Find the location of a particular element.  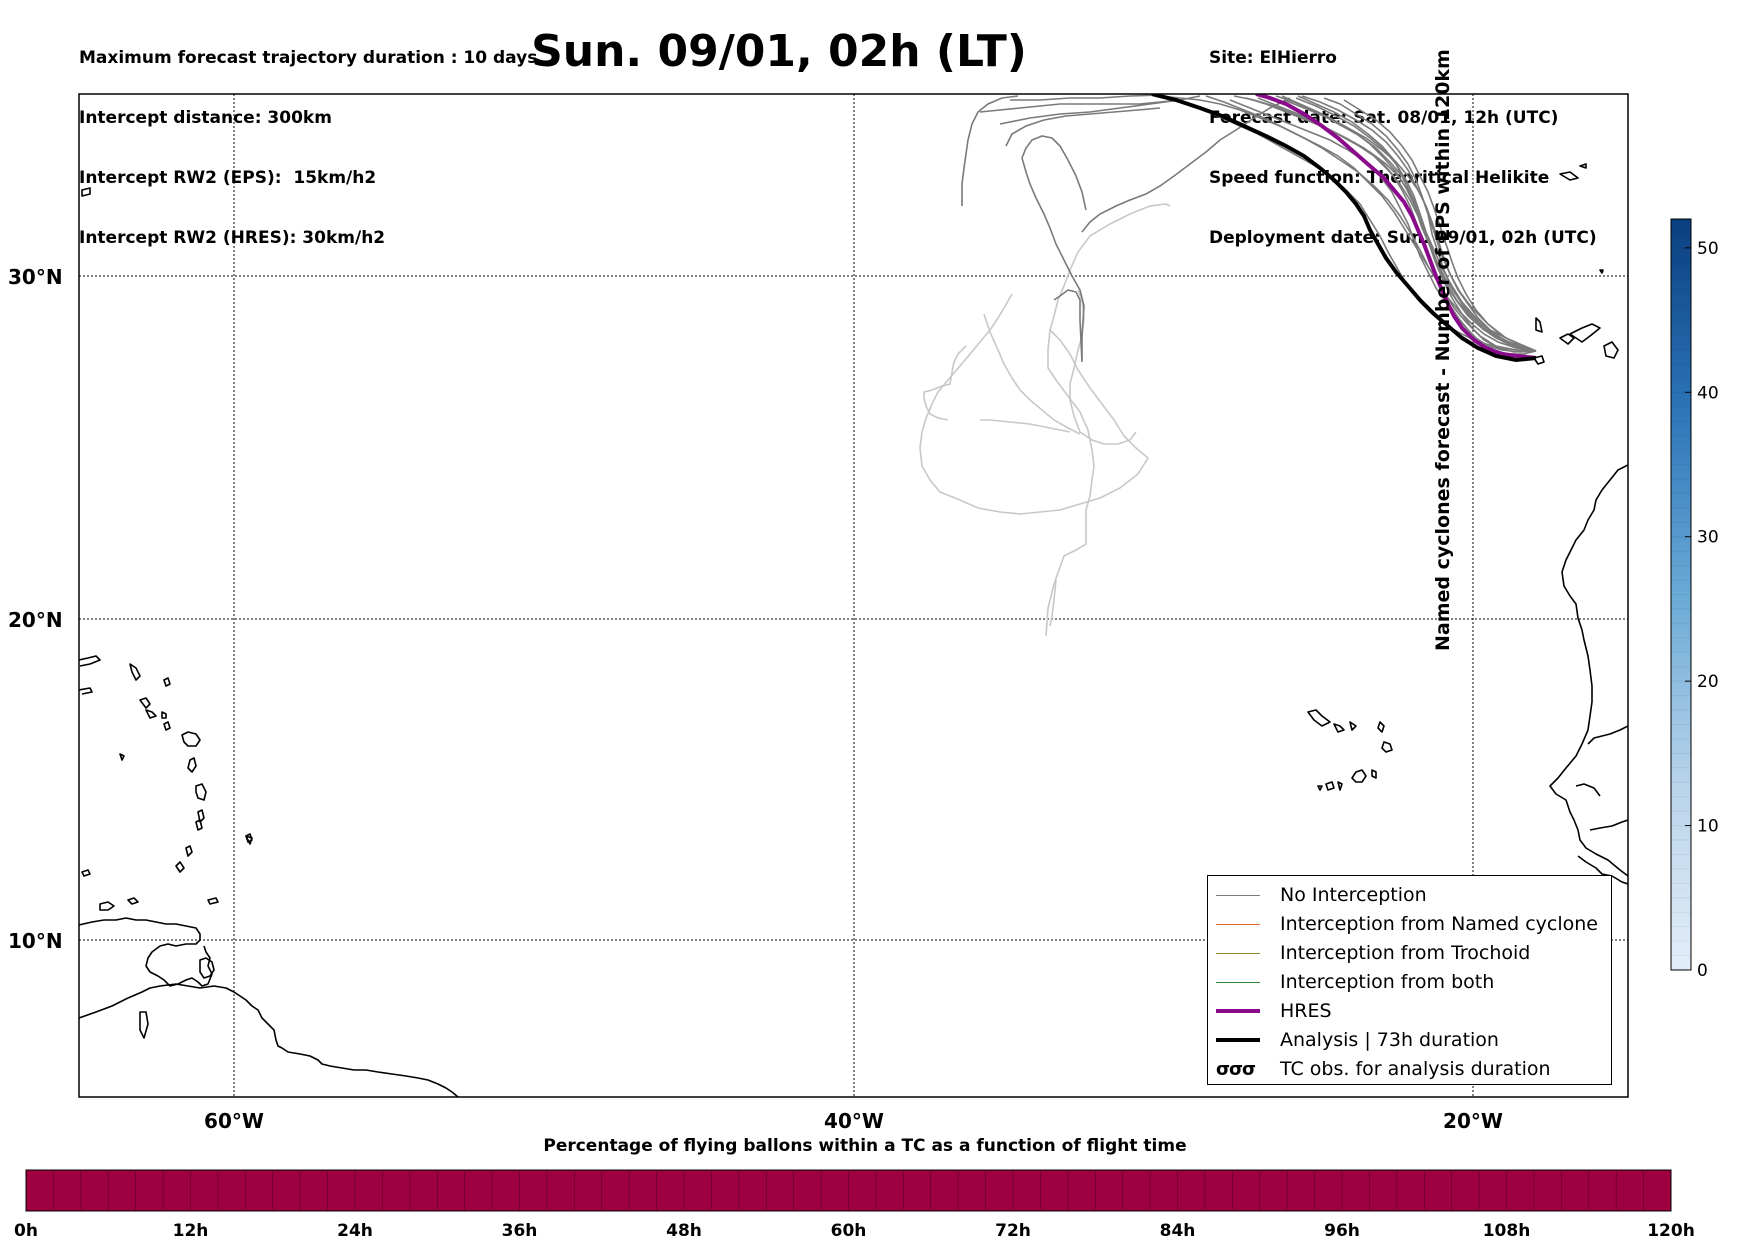

legend-item-analysis: Analysis | 73h duration is located at coordinates (1357, 1040).